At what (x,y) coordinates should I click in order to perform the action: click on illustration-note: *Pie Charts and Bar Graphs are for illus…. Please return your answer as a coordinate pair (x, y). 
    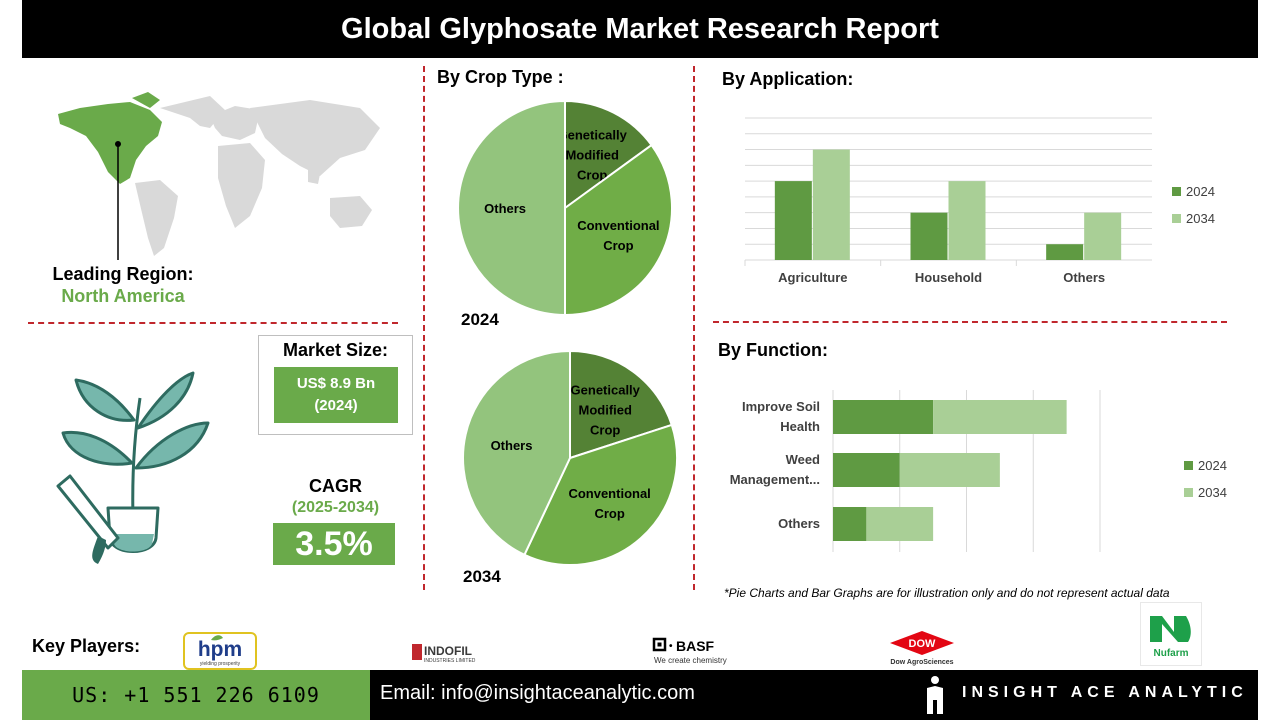
    Looking at the image, I should click on (947, 593).